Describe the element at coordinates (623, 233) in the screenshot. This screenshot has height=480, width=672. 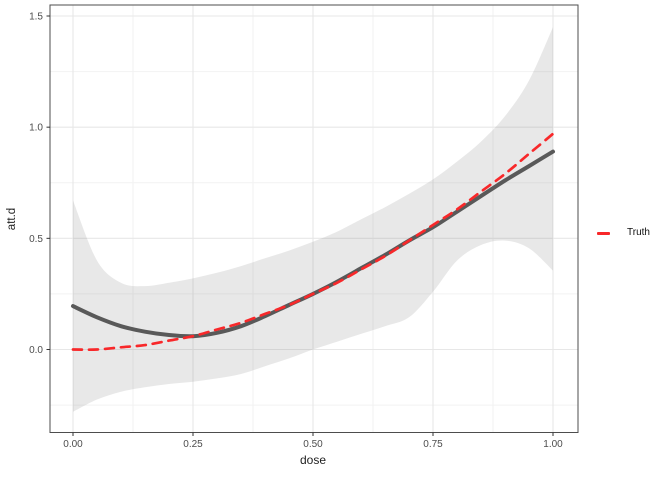
I see `legend: Truth` at that location.